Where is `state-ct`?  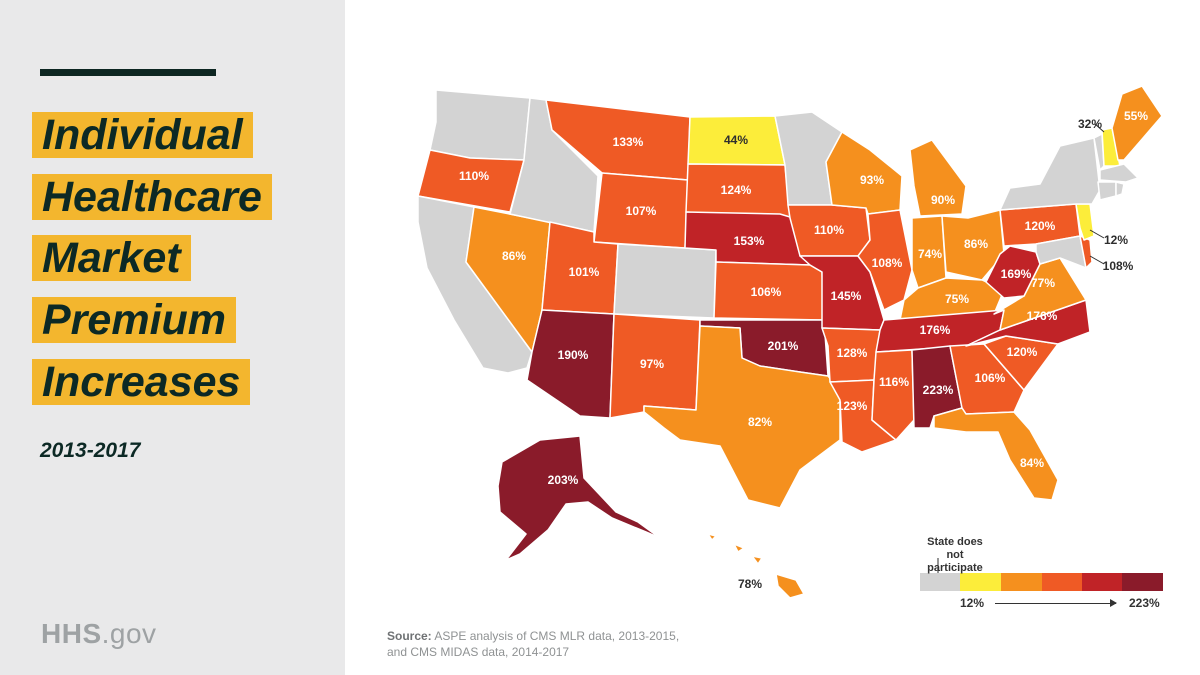 state-ct is located at coordinates (1107, 191).